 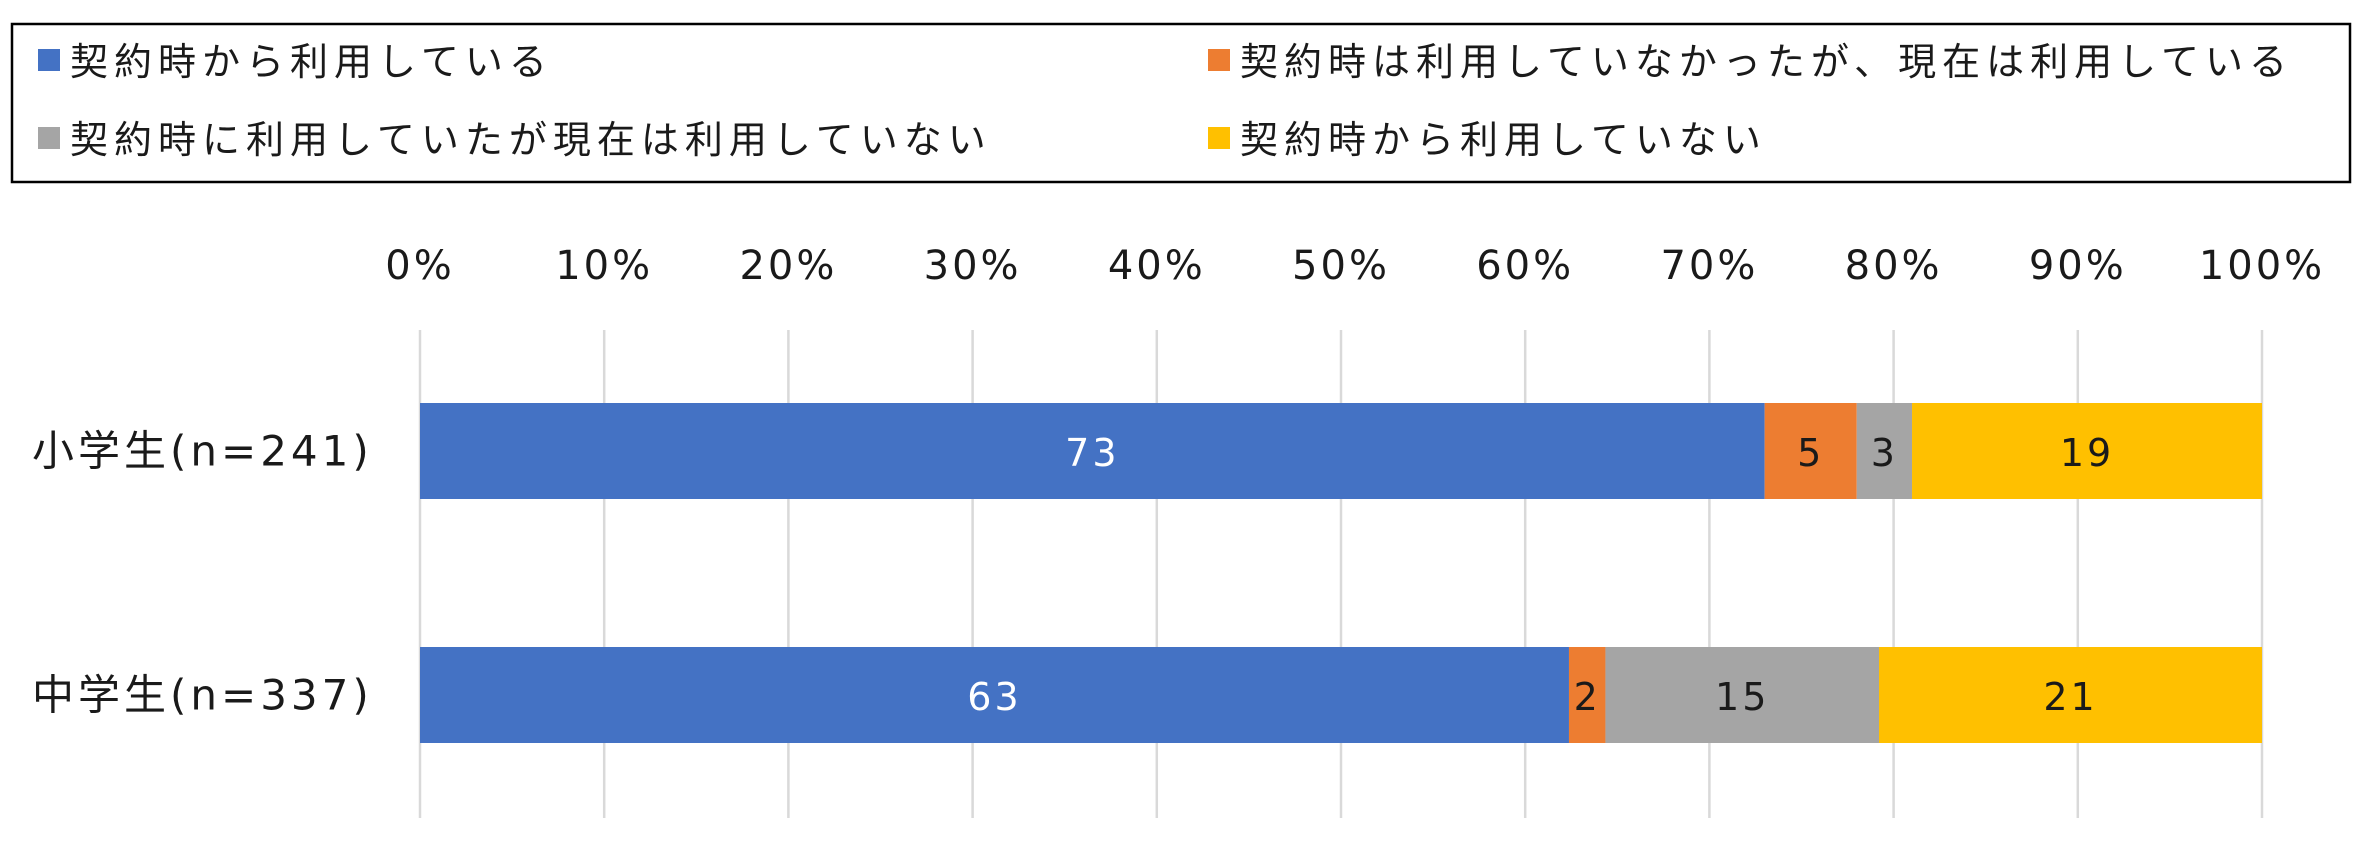 I want to click on data-label: 2, so click(x=1587, y=697).